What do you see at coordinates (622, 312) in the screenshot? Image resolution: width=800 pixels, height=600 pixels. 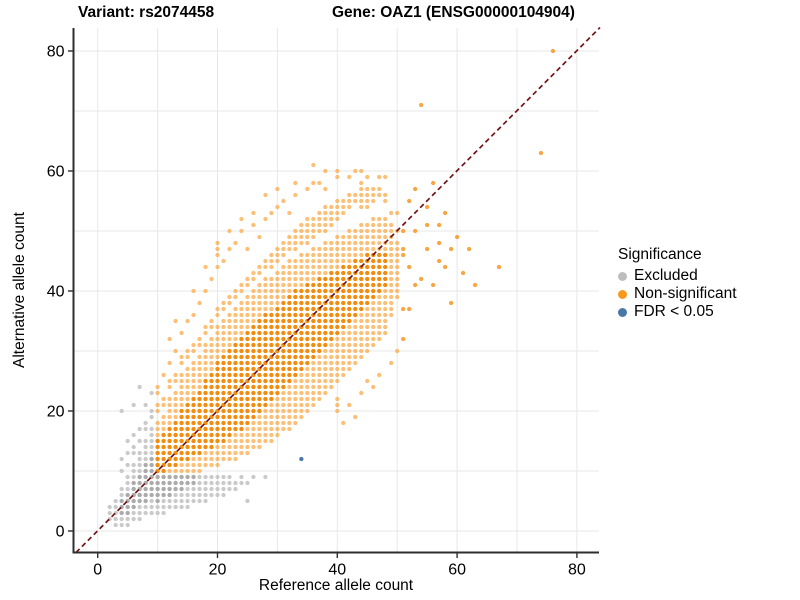 I see `fdr-swatch-icon` at bounding box center [622, 312].